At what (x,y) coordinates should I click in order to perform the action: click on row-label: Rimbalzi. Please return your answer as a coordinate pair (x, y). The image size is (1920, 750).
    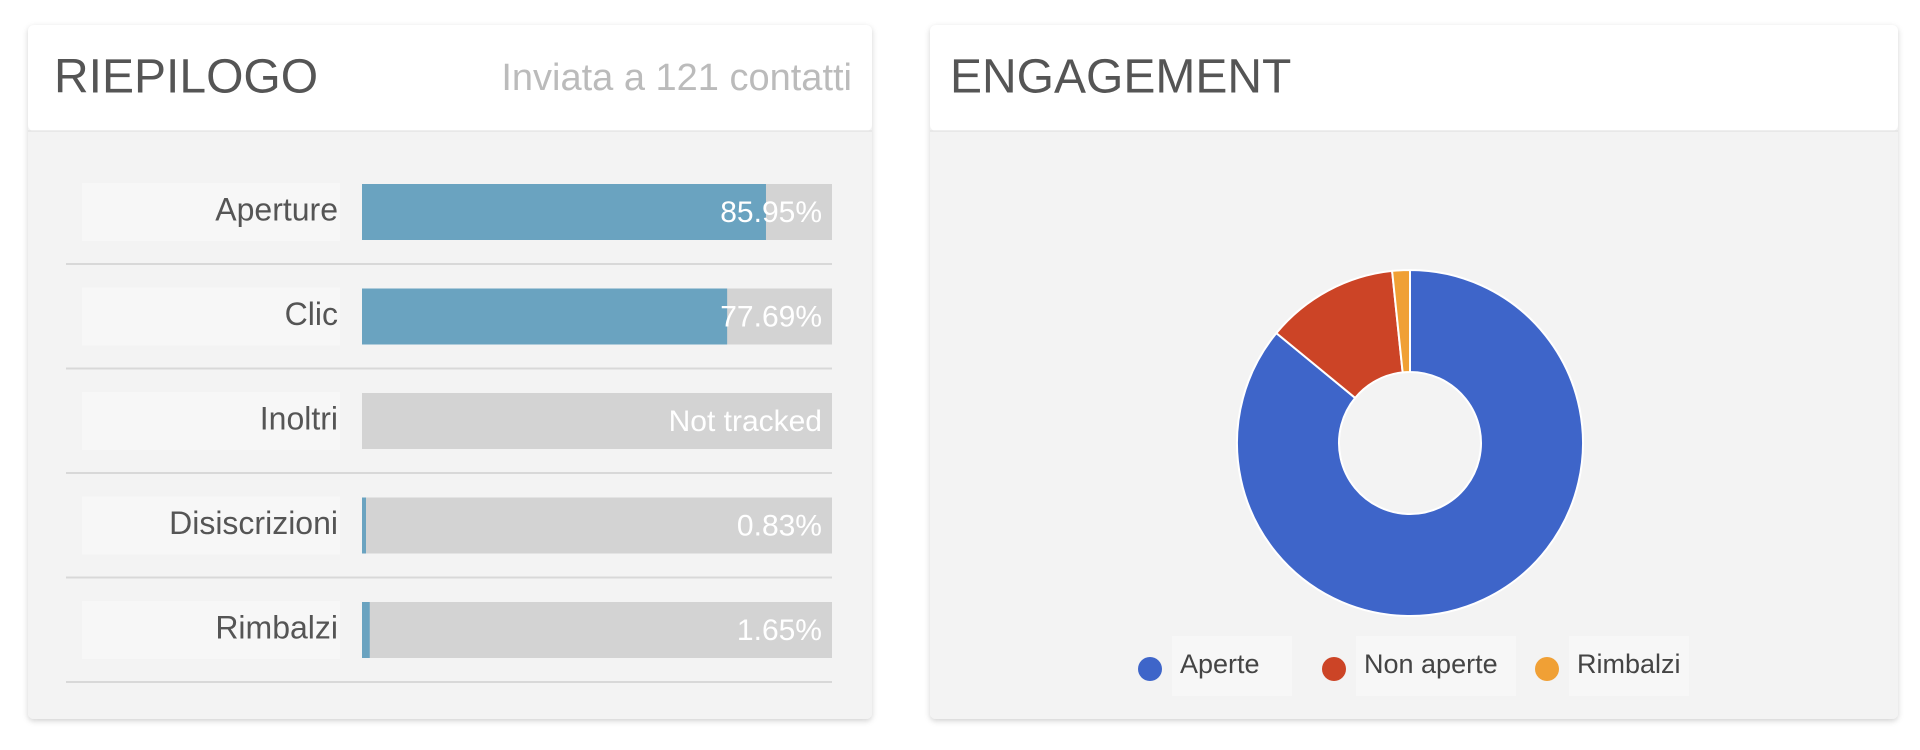
    Looking at the image, I should click on (276, 627).